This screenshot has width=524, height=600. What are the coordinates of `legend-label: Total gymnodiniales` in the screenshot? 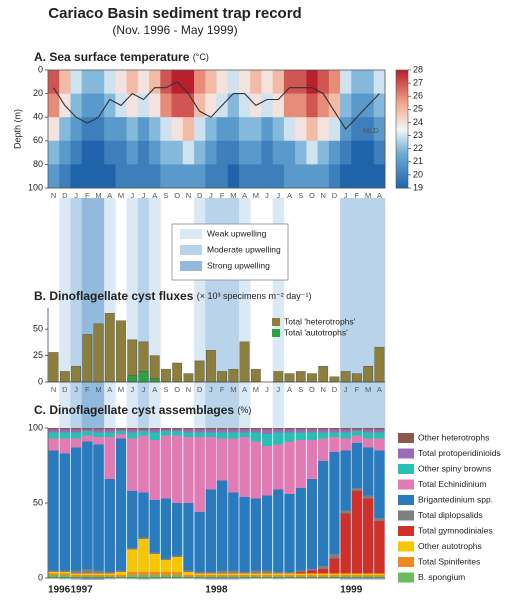 It's located at (455, 530).